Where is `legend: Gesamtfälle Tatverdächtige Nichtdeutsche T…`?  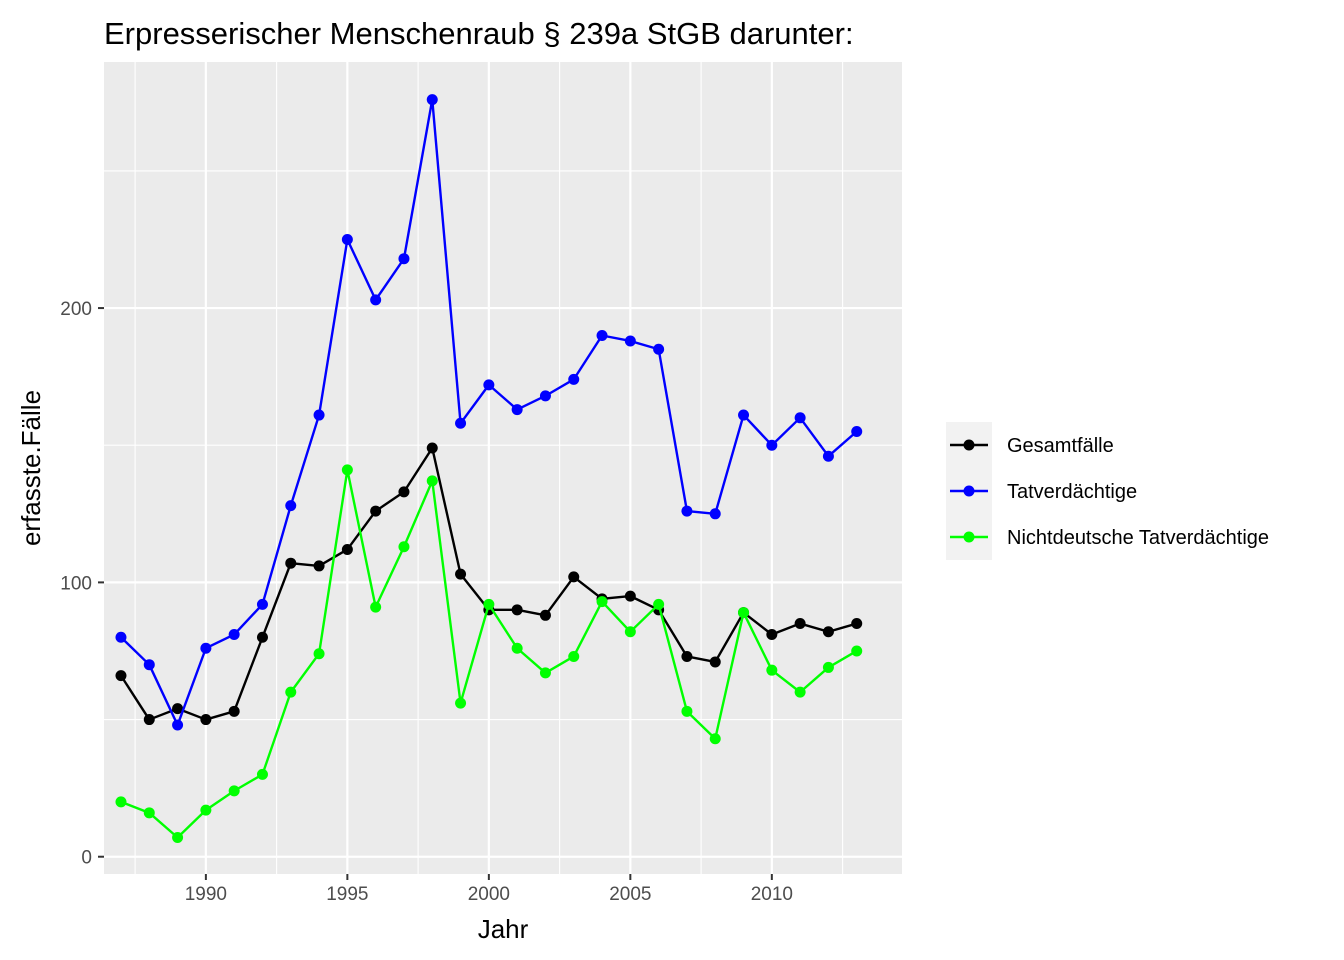
legend: Gesamtfälle Tatverdächtige Nichtdeutsche T… is located at coordinates (1107, 491).